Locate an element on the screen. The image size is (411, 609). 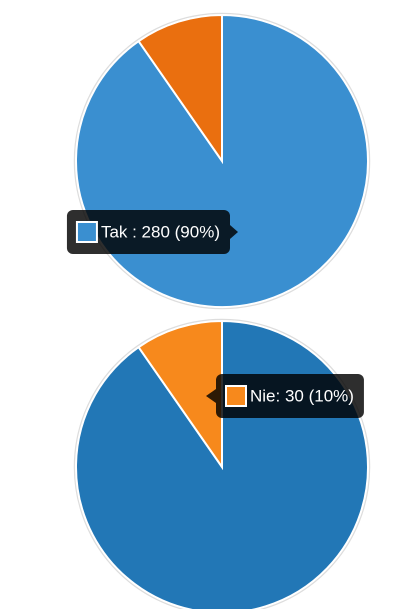
tooltip: Nie: 30 (10%) is located at coordinates (285, 396).